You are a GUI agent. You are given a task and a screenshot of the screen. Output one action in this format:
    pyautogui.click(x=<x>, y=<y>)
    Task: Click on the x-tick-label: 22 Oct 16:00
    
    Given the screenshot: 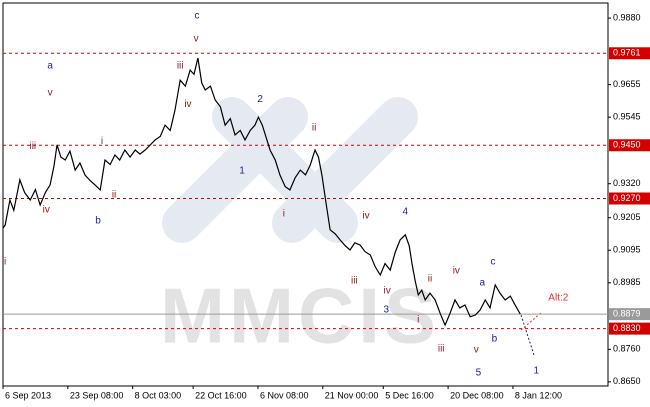 What is the action you would take?
    pyautogui.click(x=221, y=395)
    